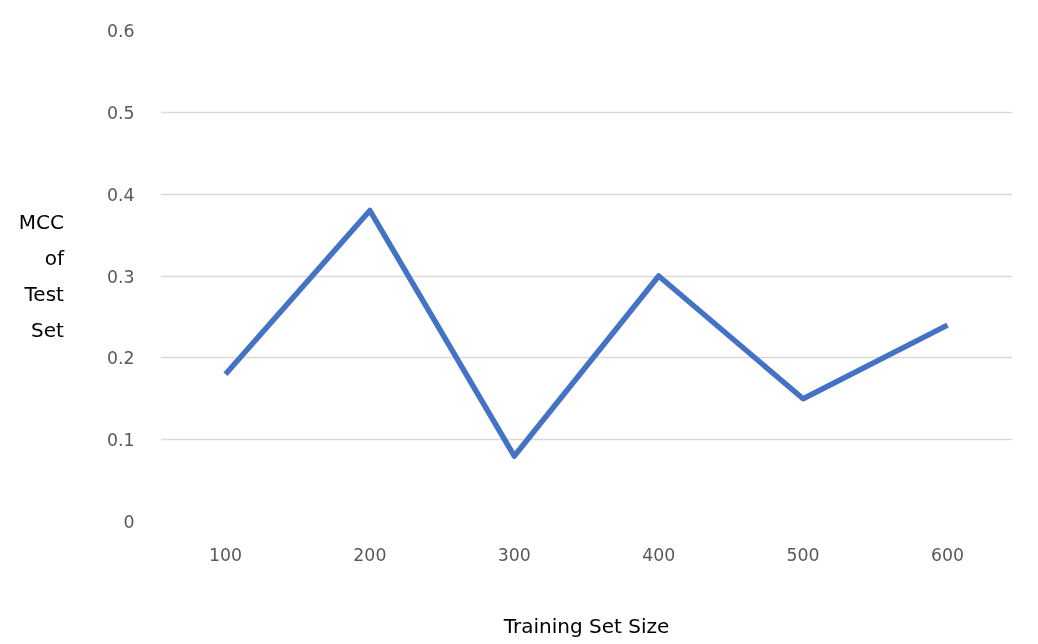 The image size is (1038, 644). I want to click on x-tick-label: 100, so click(225, 554).